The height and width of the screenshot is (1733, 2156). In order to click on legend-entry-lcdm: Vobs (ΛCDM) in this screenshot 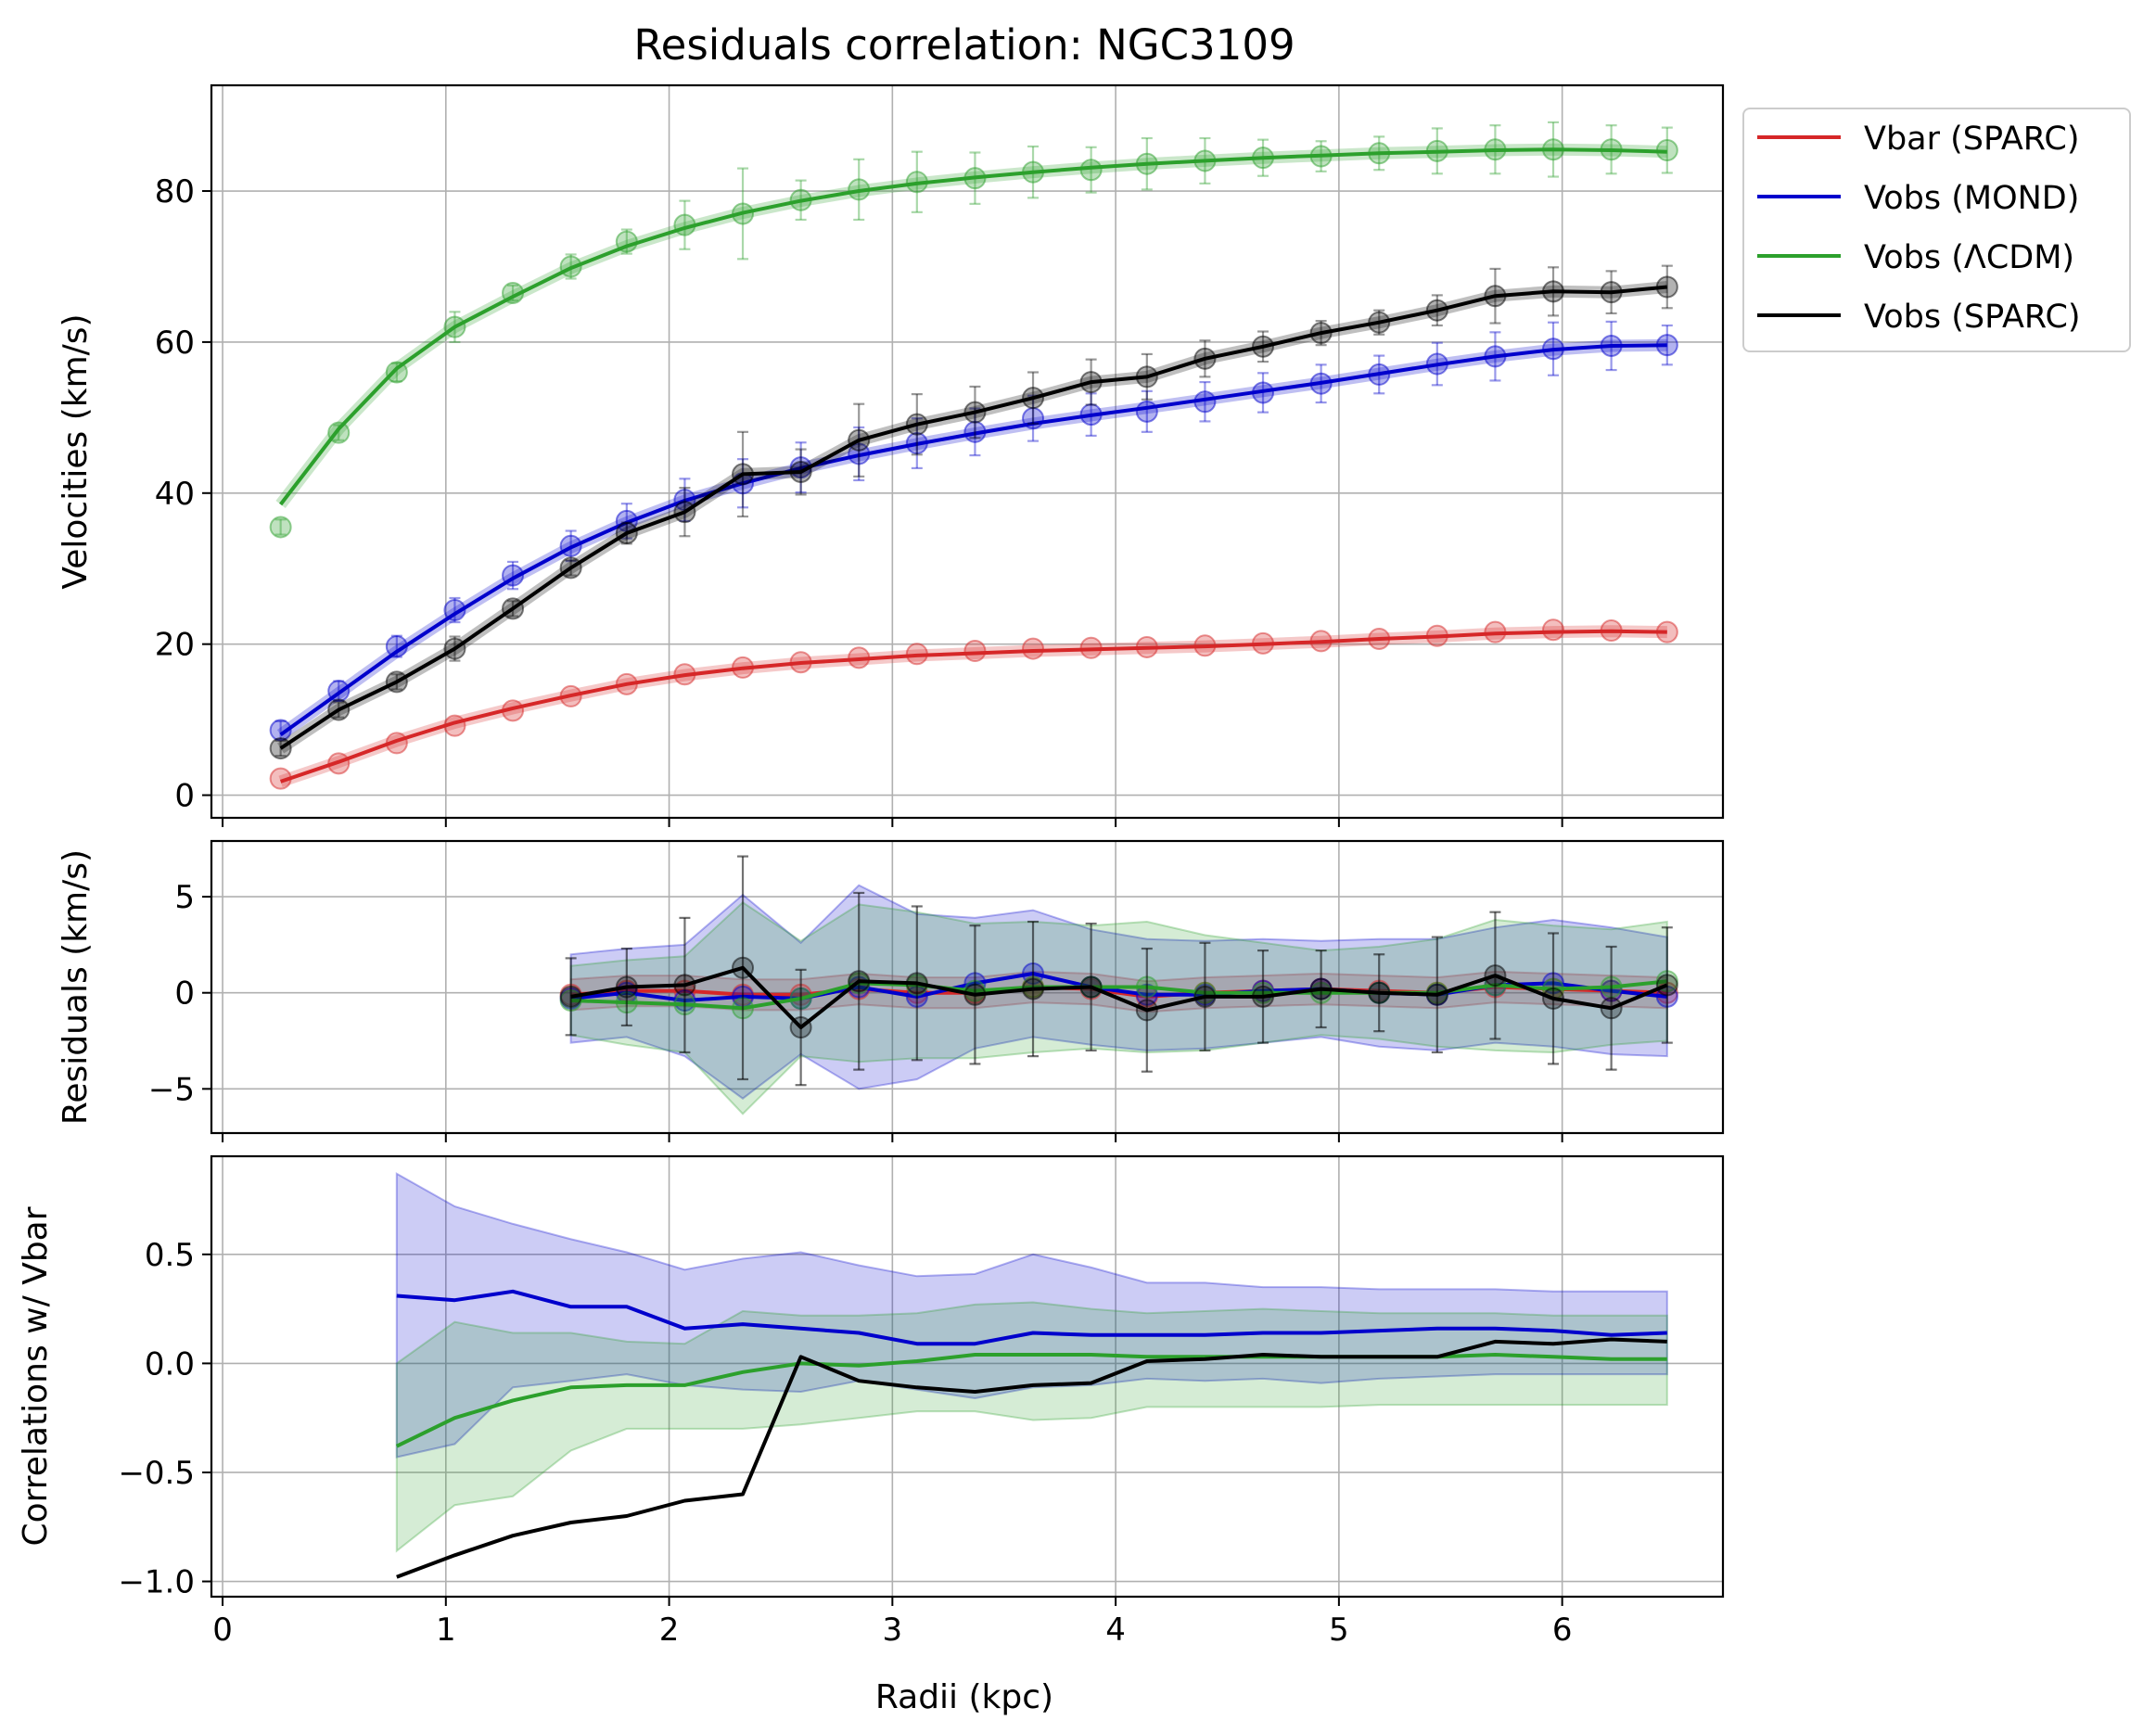, I will do `click(1916, 257)`.